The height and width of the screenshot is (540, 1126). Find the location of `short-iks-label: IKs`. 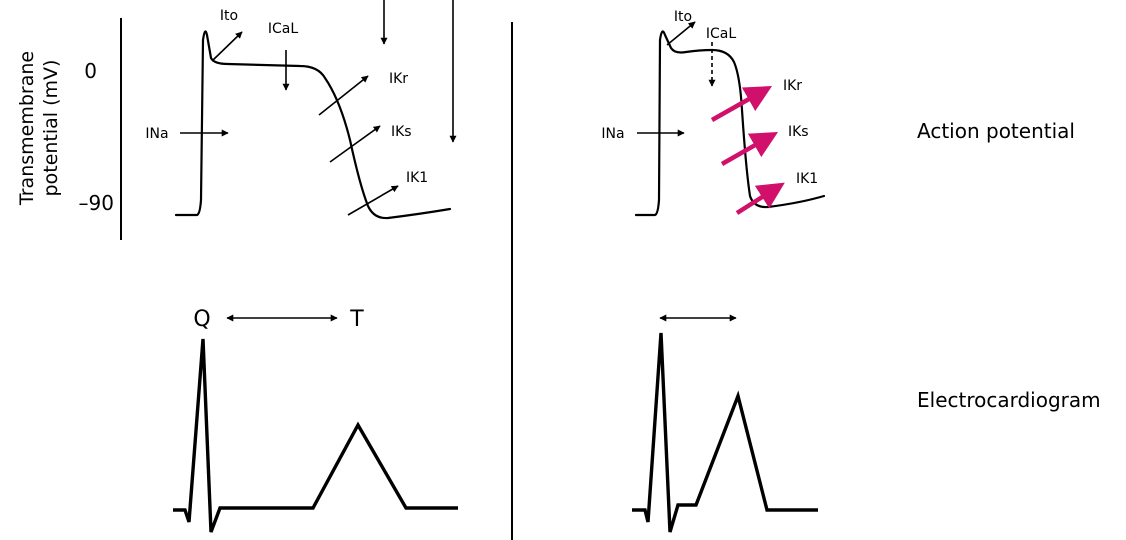

short-iks-label: IKs is located at coordinates (798, 132).